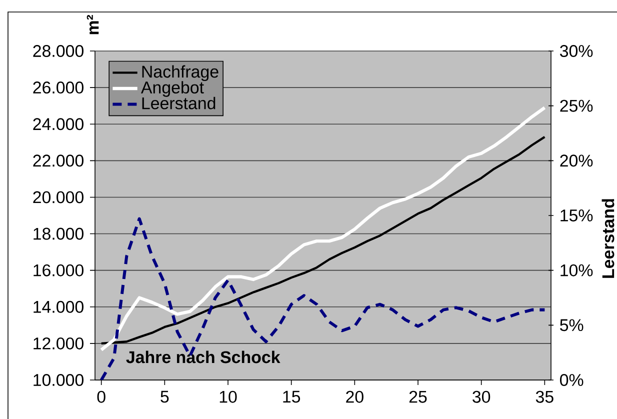 The height and width of the screenshot is (419, 617). I want to click on y-tick-label: 10.000, so click(59, 380).